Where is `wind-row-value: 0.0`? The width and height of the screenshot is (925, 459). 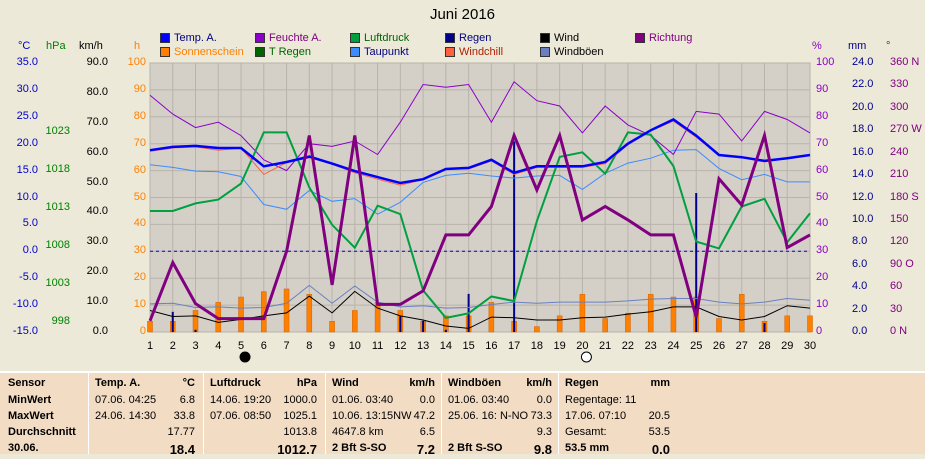 wind-row-value: 0.0 is located at coordinates (427, 400).